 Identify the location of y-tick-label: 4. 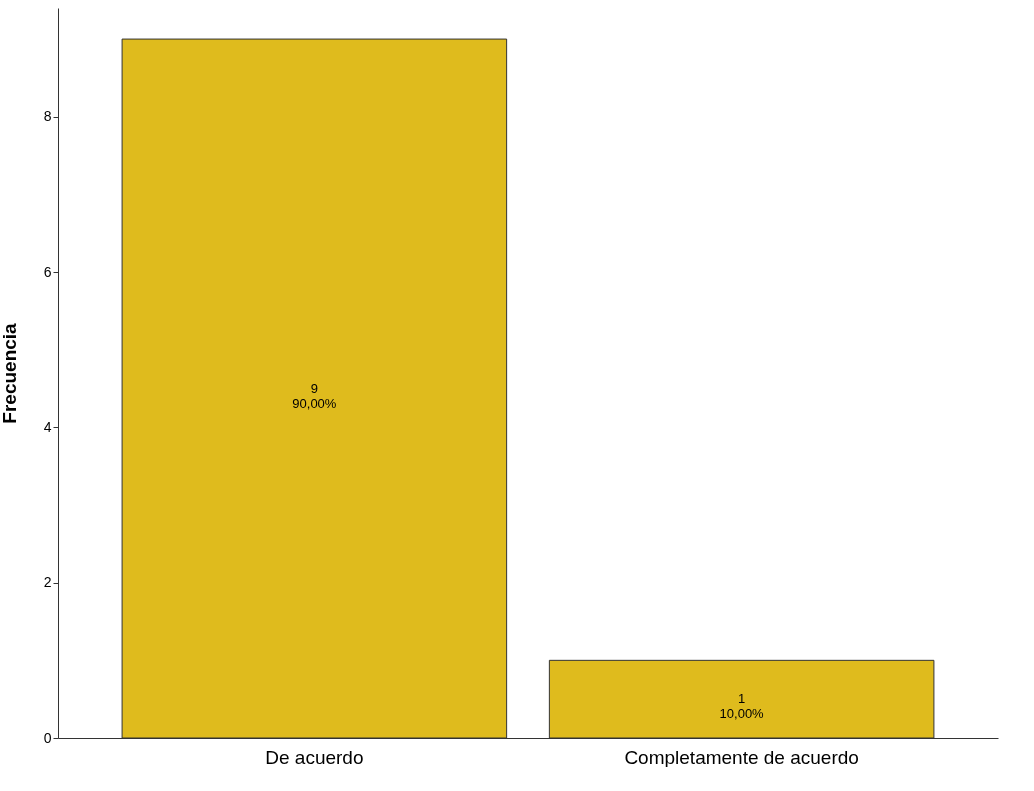
(47, 426).